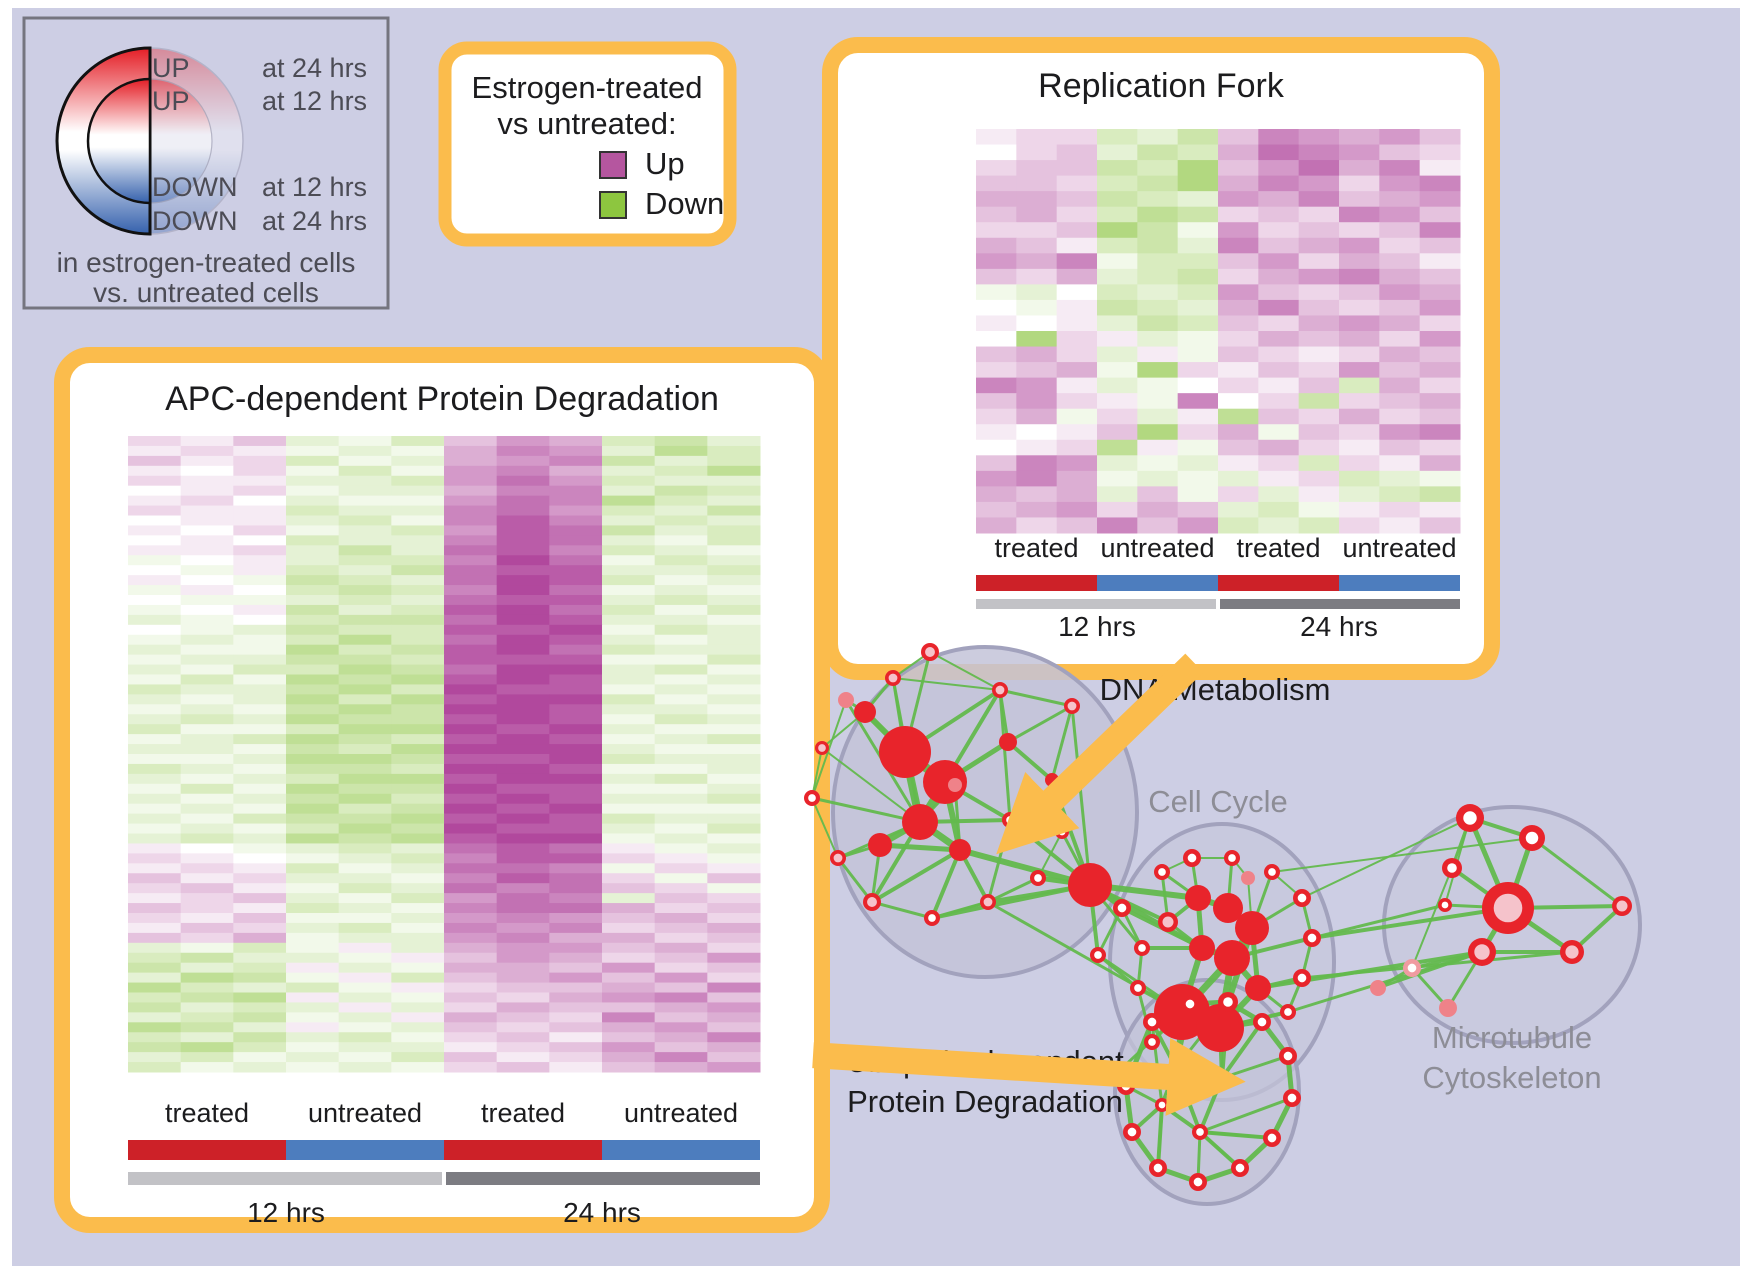 The image size is (1750, 1279). What do you see at coordinates (1100, 754) in the screenshot?
I see `callout-arrow-replication-fork-to-dna-metabolism` at bounding box center [1100, 754].